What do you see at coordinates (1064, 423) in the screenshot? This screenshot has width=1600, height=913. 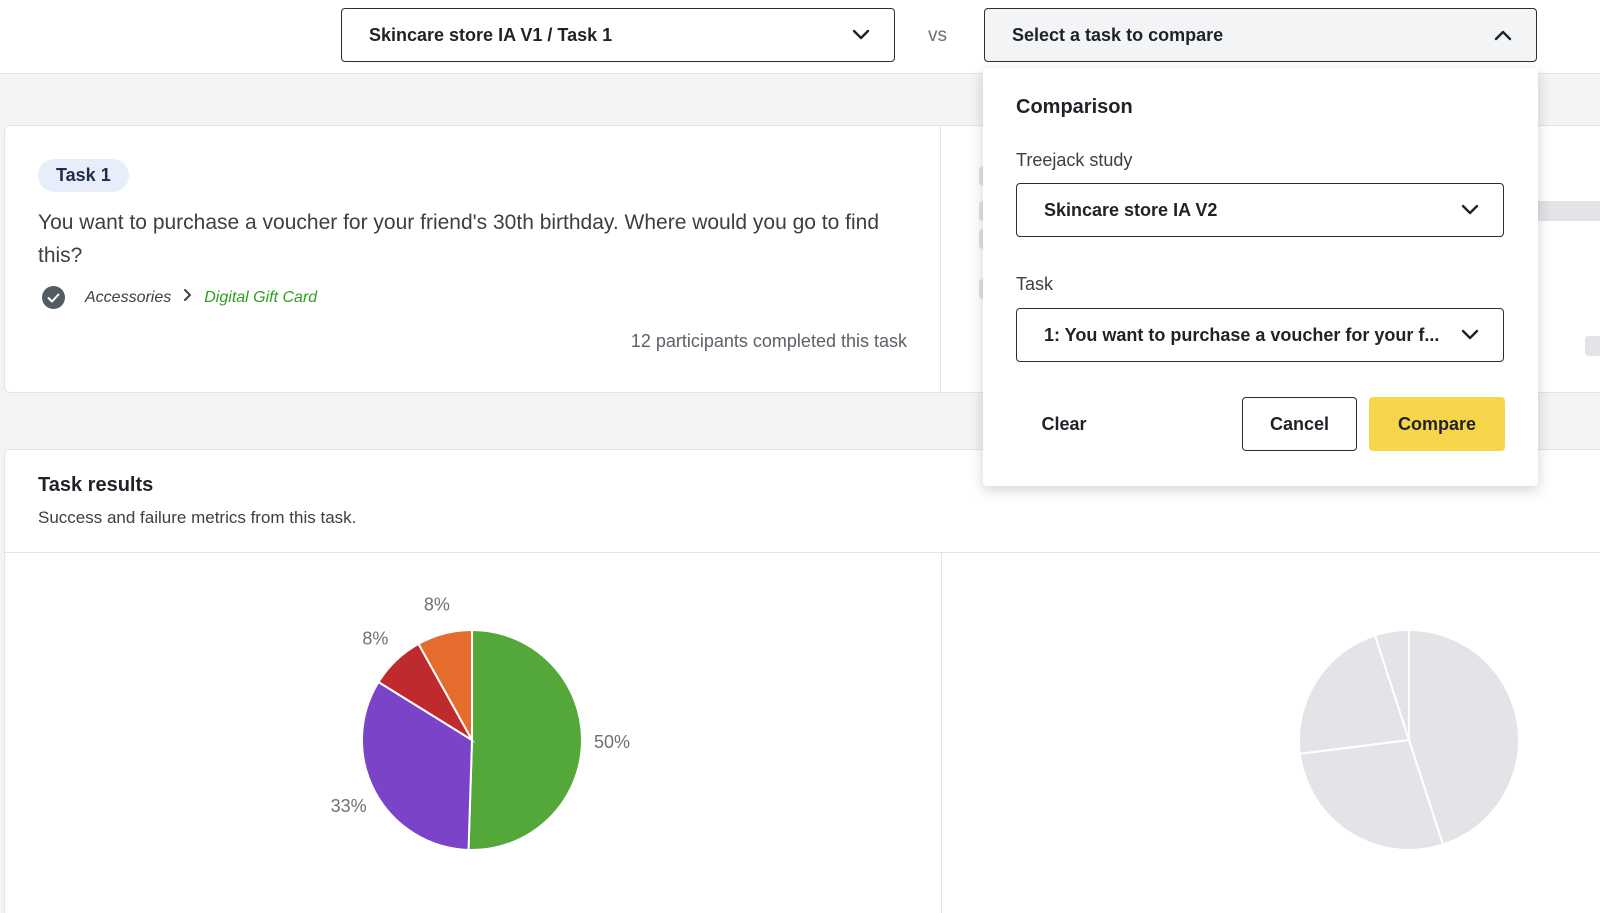 I see `clear-button: Clear` at bounding box center [1064, 423].